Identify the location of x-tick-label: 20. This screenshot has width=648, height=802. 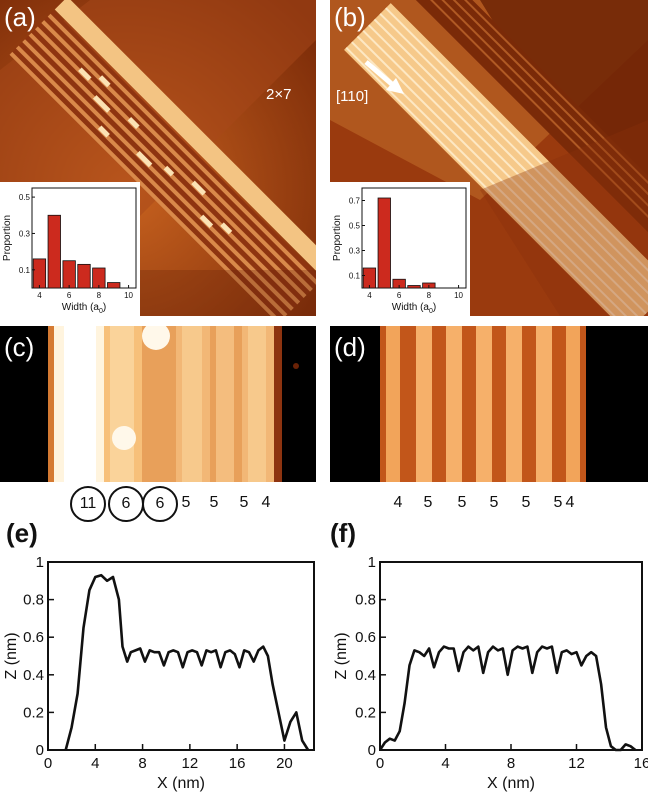
(284, 763).